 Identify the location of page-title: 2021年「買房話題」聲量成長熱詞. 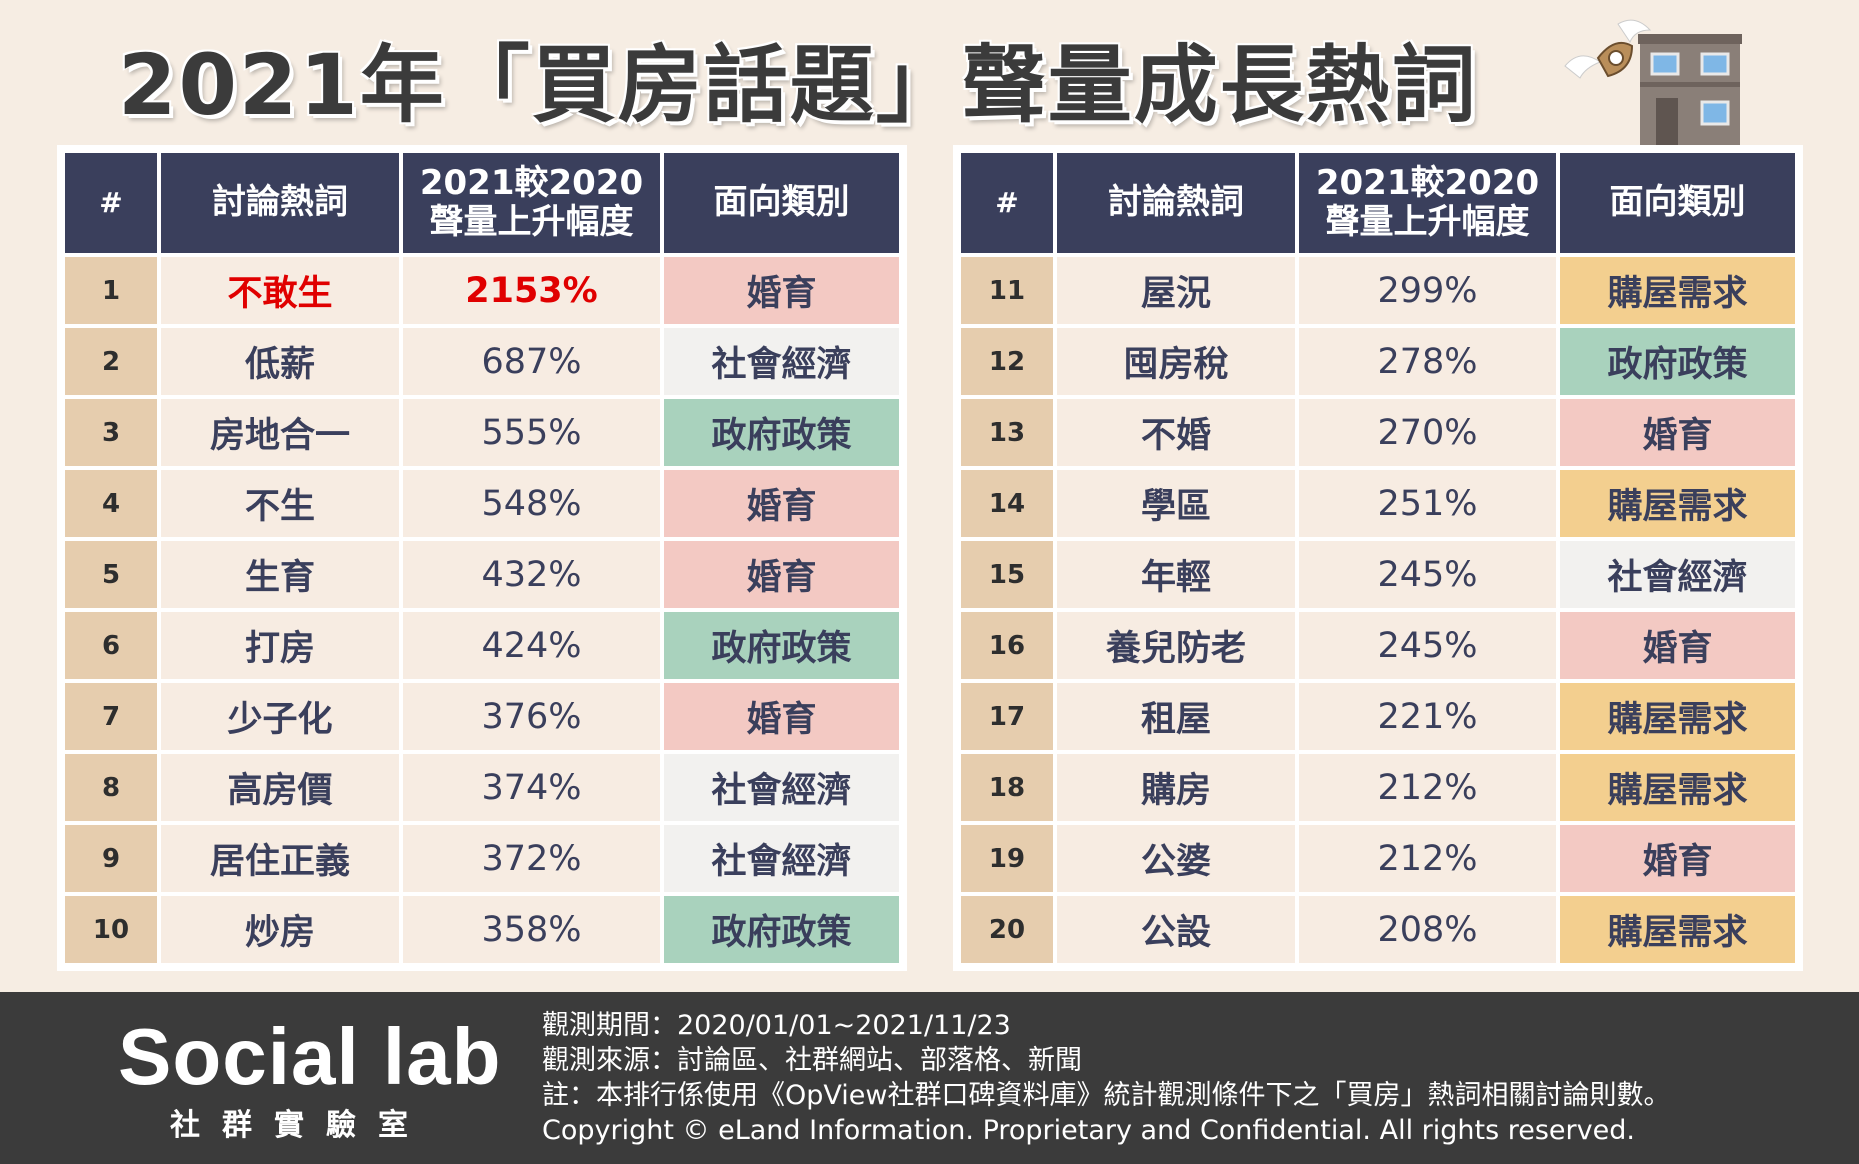
(798, 85).